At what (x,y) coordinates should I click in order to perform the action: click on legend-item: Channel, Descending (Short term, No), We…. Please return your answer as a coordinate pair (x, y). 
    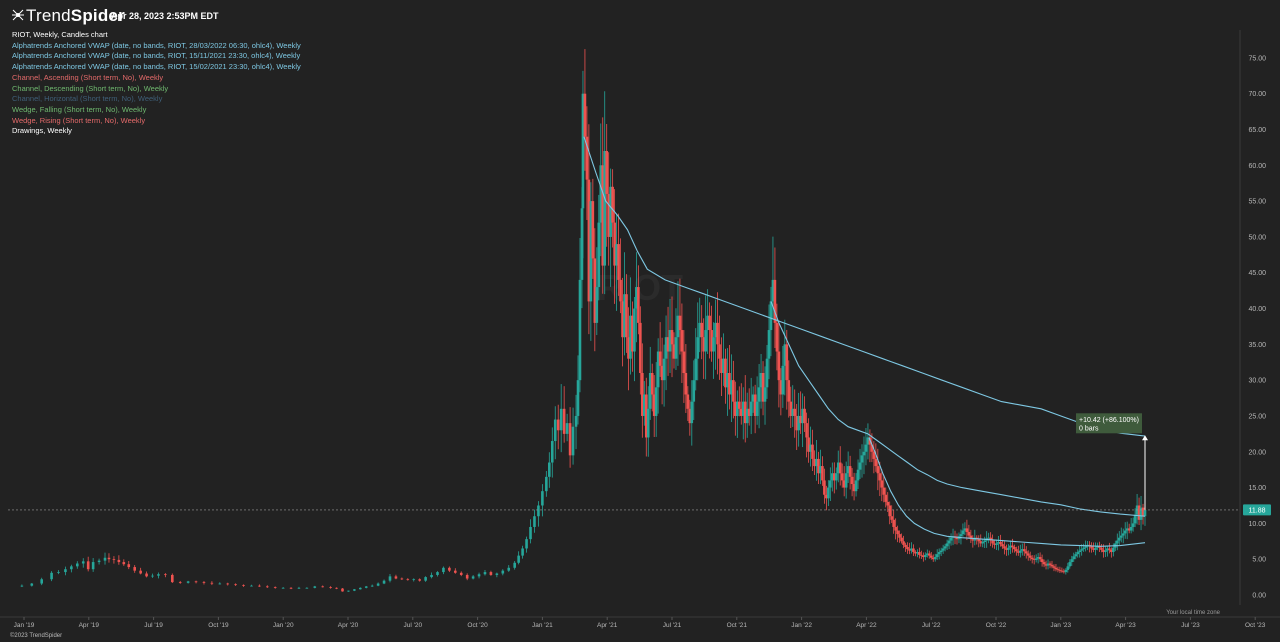
    Looking at the image, I should click on (90, 88).